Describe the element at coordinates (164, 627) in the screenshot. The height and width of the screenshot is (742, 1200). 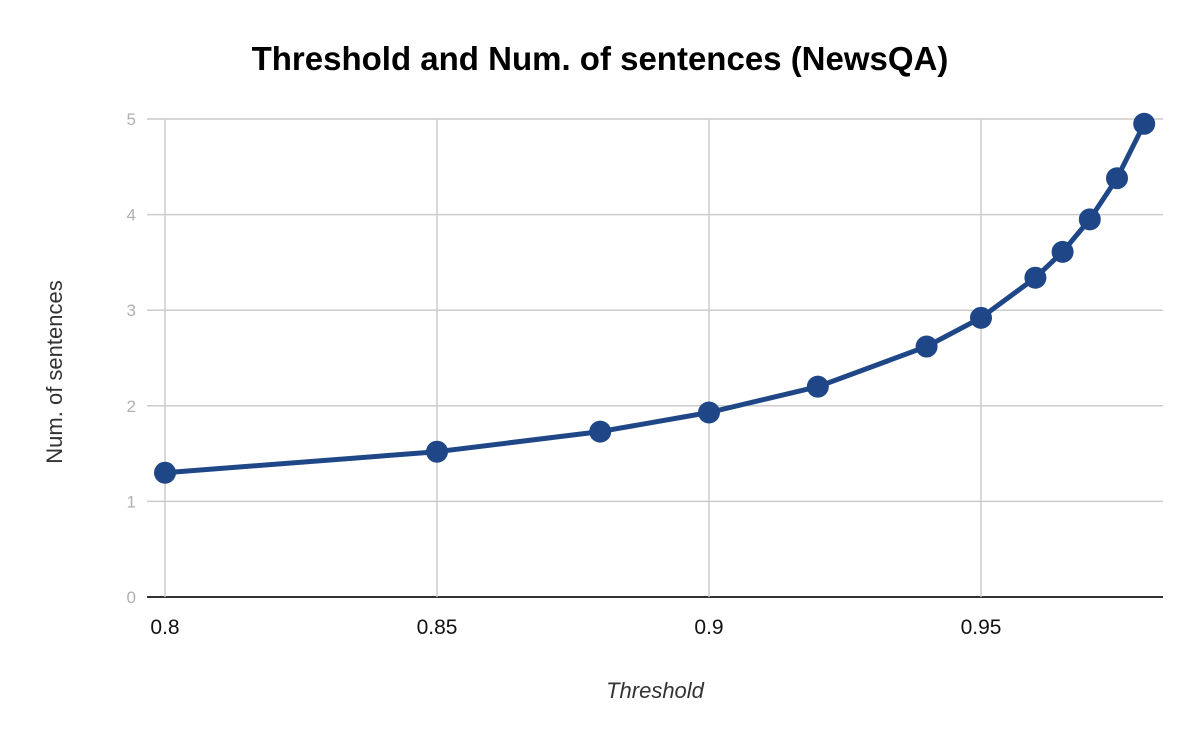
I see `x-tick-label-0.8: 0.8` at that location.